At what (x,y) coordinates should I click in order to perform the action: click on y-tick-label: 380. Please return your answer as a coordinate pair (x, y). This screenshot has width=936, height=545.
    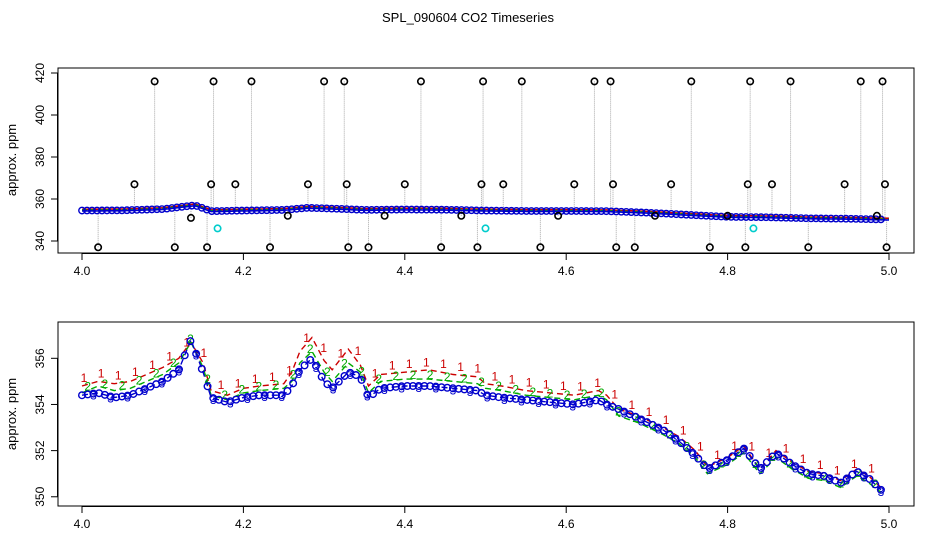
    Looking at the image, I should click on (40, 157).